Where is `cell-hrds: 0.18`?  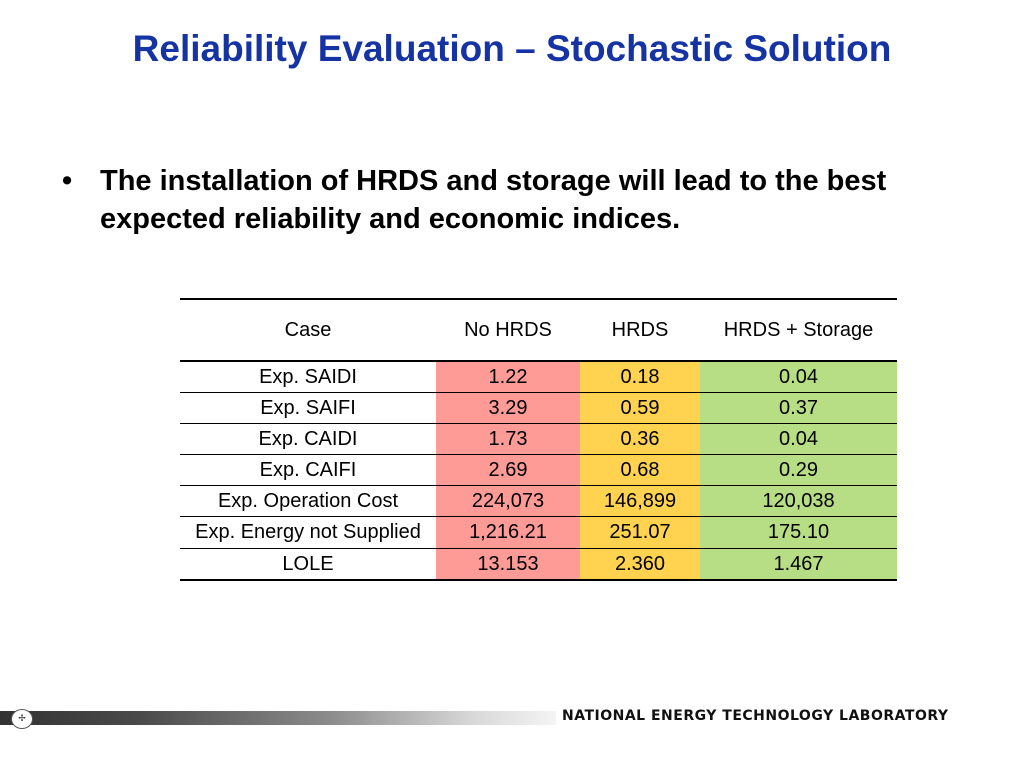
cell-hrds: 0.18 is located at coordinates (640, 377).